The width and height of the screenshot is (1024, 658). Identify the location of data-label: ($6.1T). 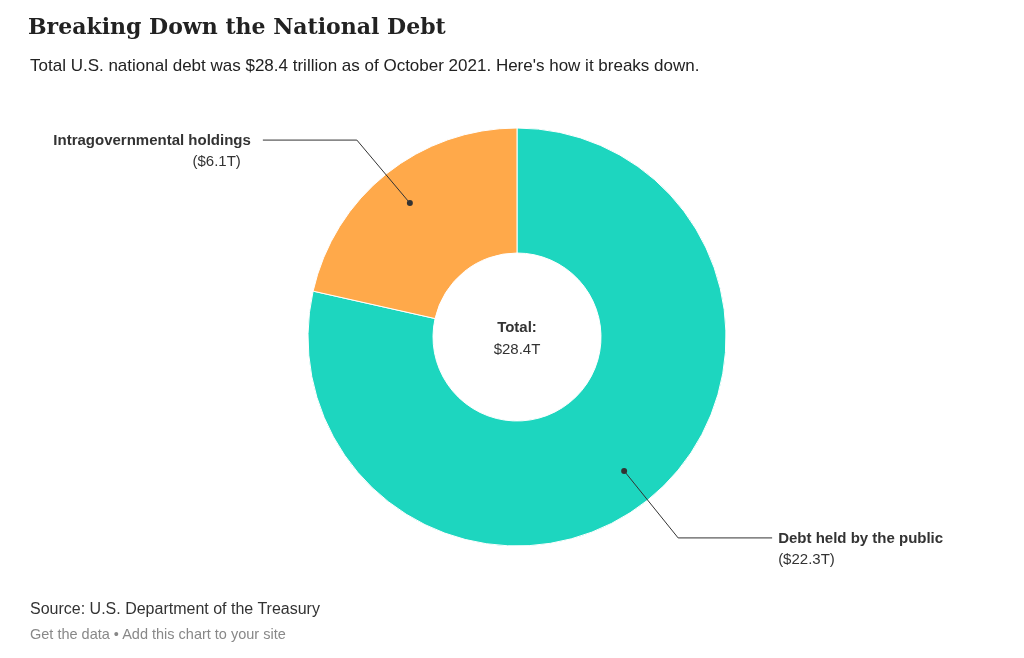
(216, 161).